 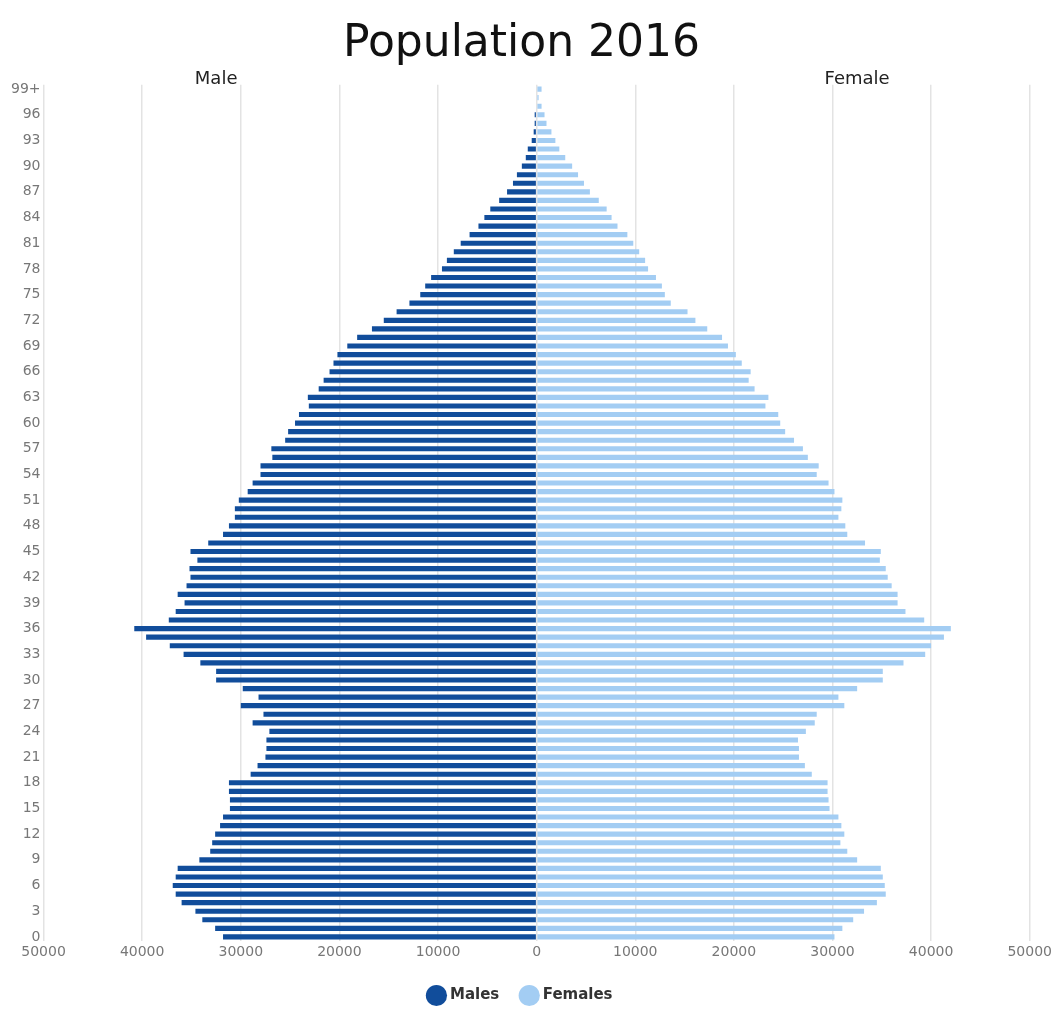 I want to click on legend-label: Females, so click(x=577, y=994).